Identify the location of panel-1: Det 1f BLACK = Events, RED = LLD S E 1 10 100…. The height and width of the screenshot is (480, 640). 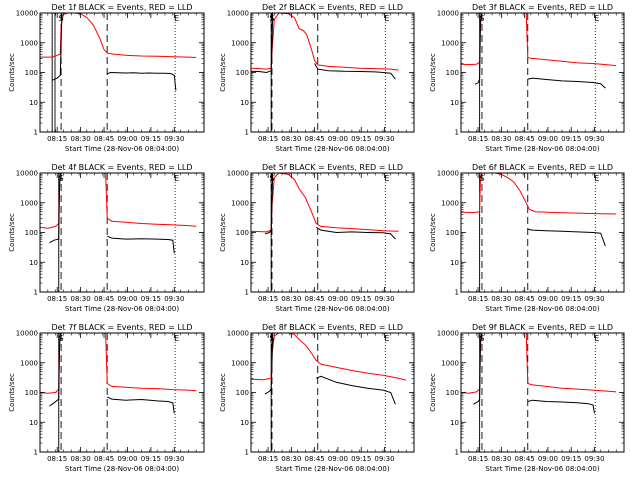
(106, 78).